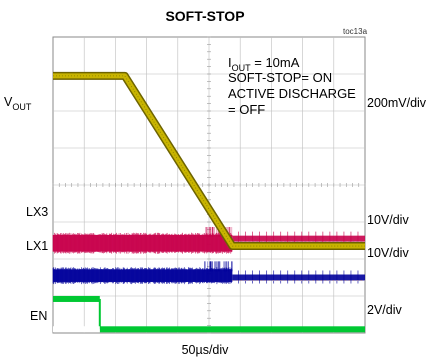 This screenshot has width=445, height=362. What do you see at coordinates (298, 277) in the screenshot?
I see `trace-lx1-idle-band` at bounding box center [298, 277].